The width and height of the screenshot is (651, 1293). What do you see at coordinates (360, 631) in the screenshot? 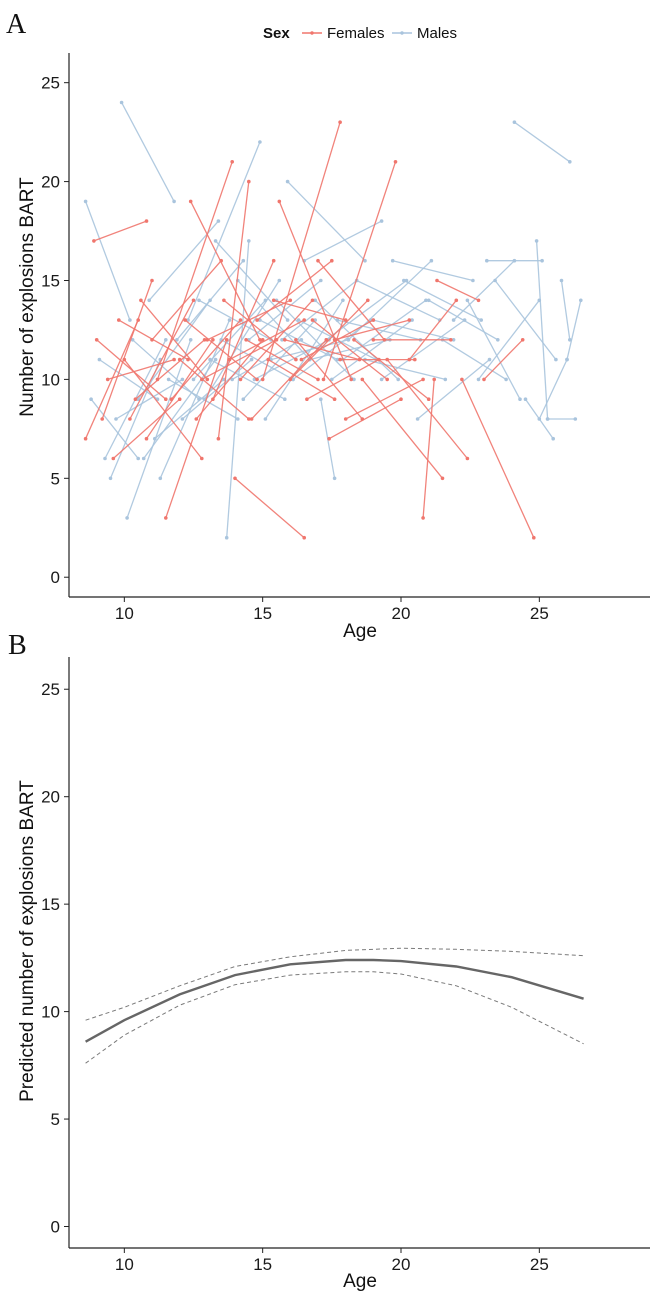
I see `x-axis-title-a: Age` at bounding box center [360, 631].